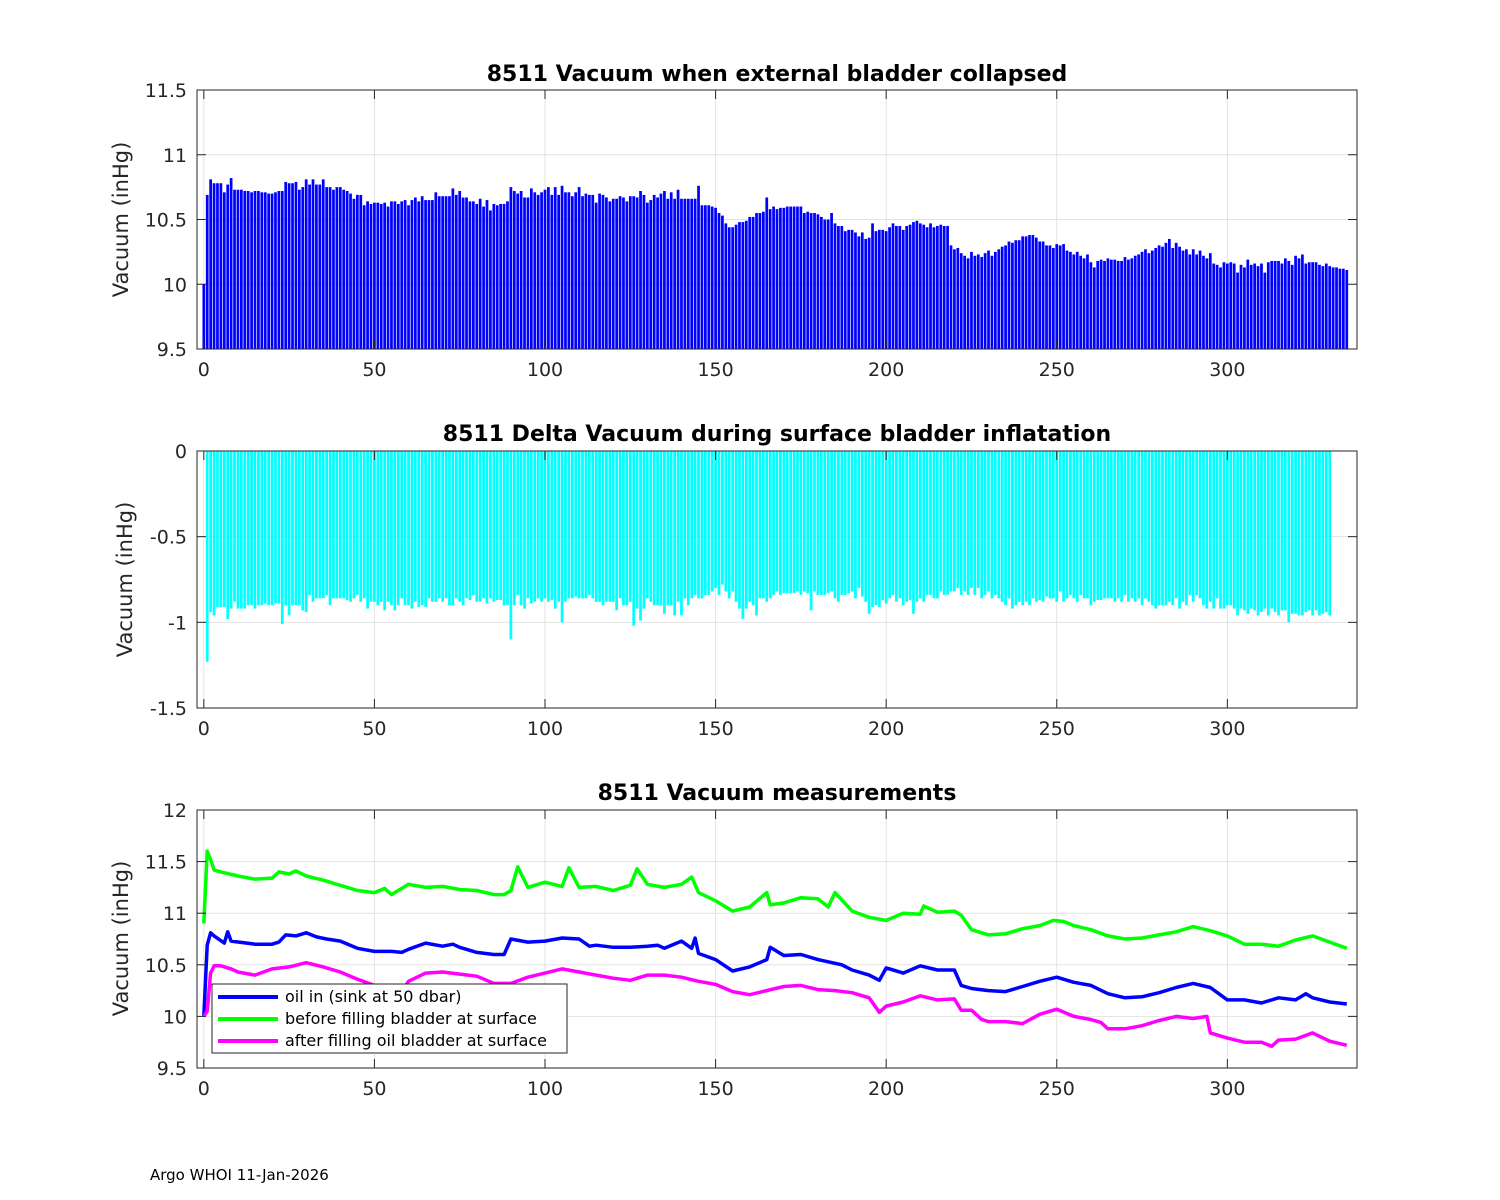 Image resolution: width=1500 pixels, height=1200 pixels. Describe the element at coordinates (175, 156) in the screenshot. I see `y-tick-label: 11` at that location.